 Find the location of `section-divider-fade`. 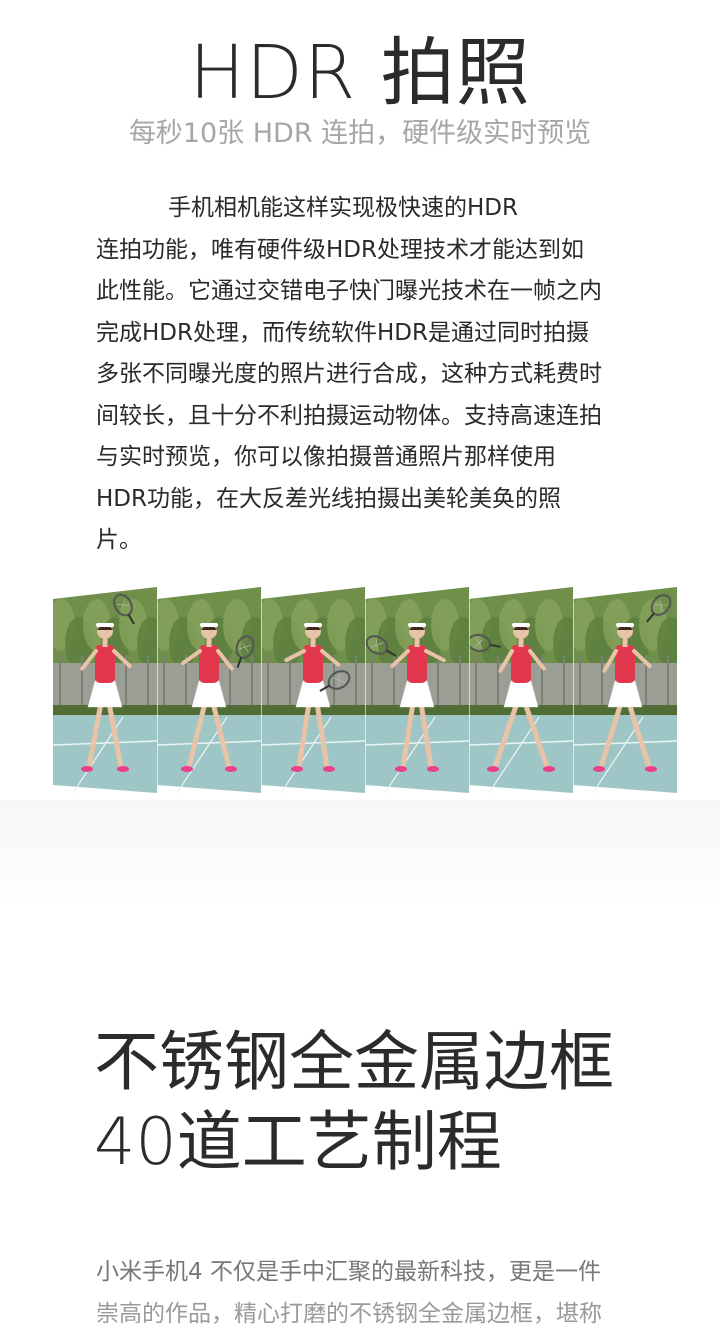

section-divider-fade is located at coordinates (360, 855).